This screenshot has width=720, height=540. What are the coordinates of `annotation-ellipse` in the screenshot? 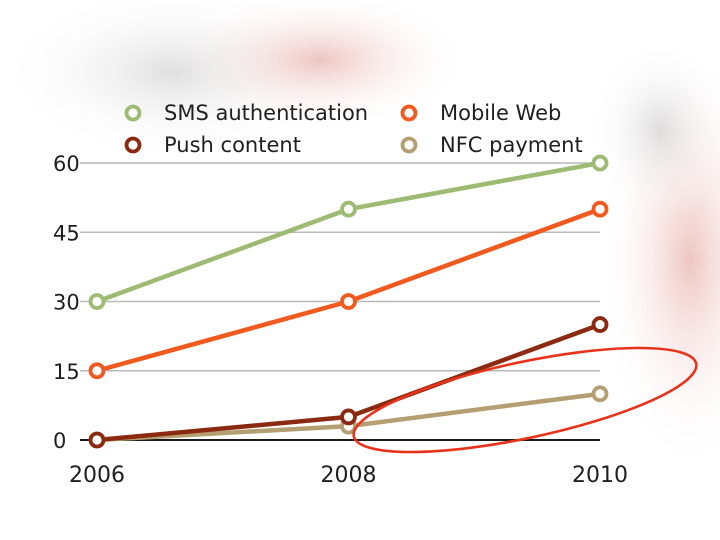 It's located at (525, 400).